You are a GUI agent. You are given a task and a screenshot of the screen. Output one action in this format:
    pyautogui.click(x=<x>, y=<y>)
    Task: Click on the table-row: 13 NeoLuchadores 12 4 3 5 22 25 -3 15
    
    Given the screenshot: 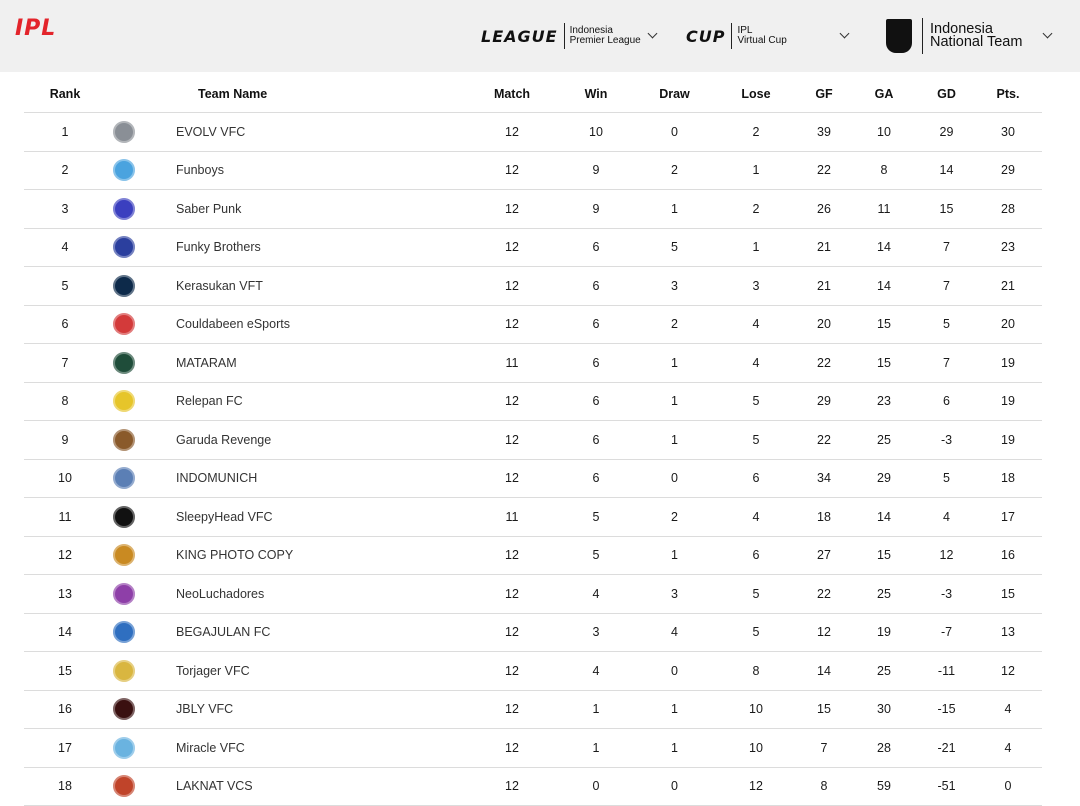 What is the action you would take?
    pyautogui.click(x=533, y=594)
    